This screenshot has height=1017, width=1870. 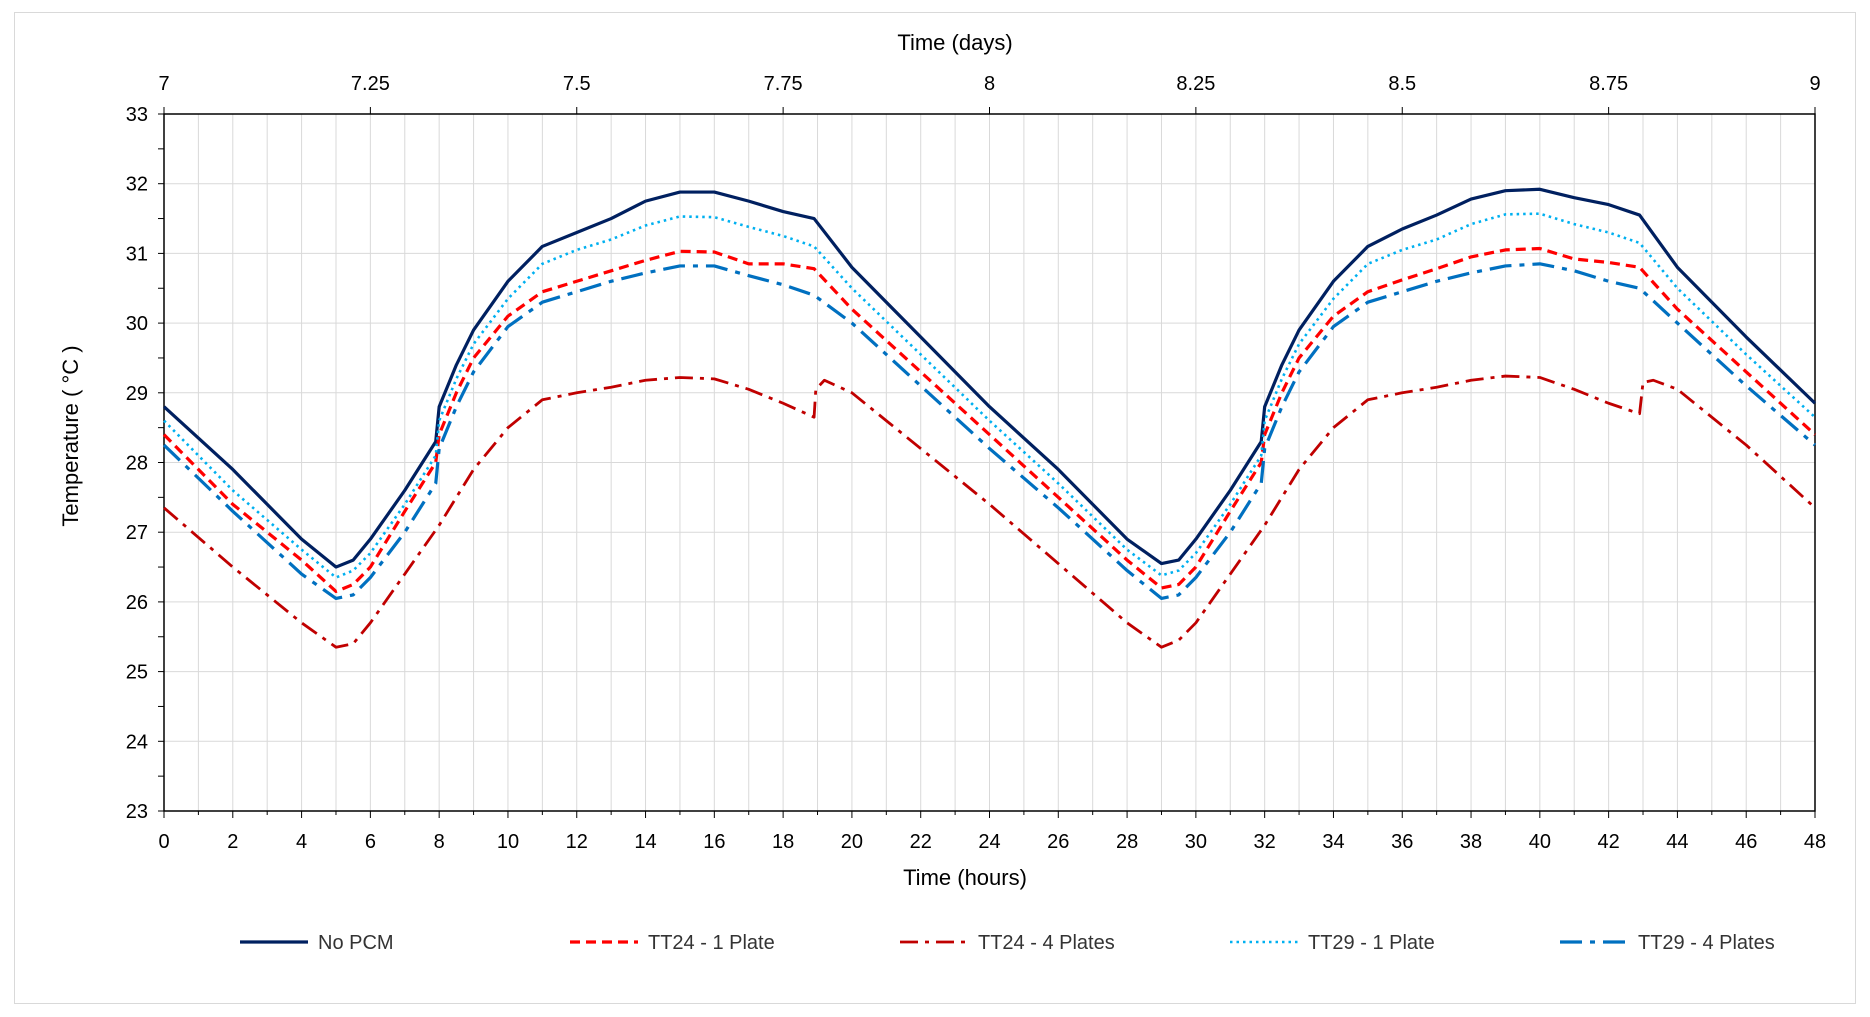 What do you see at coordinates (1058, 842) in the screenshot?
I see `x-tick-label: 26` at bounding box center [1058, 842].